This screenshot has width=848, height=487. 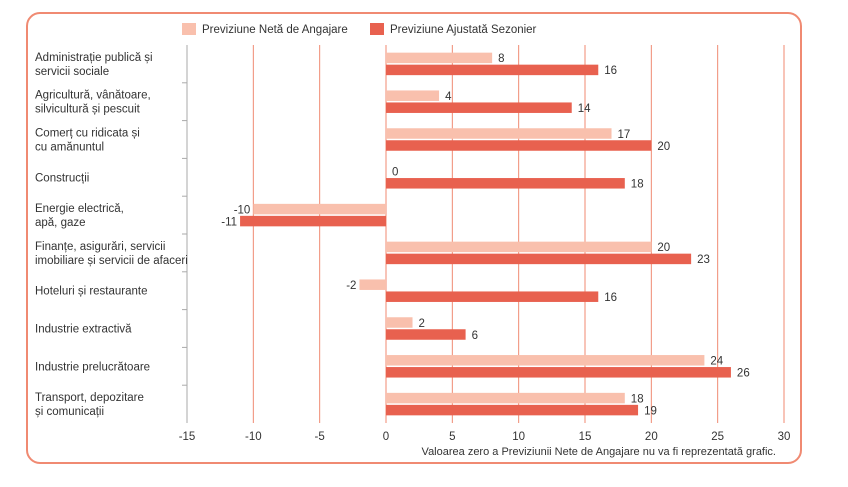 I want to click on bar-s1-c1, so click(x=479, y=107).